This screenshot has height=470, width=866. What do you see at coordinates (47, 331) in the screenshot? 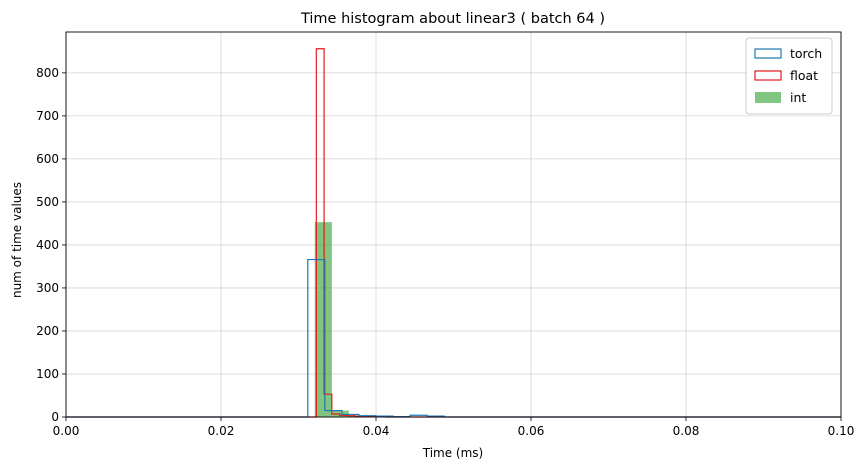
I see `y-tick-label: 200` at bounding box center [47, 331].